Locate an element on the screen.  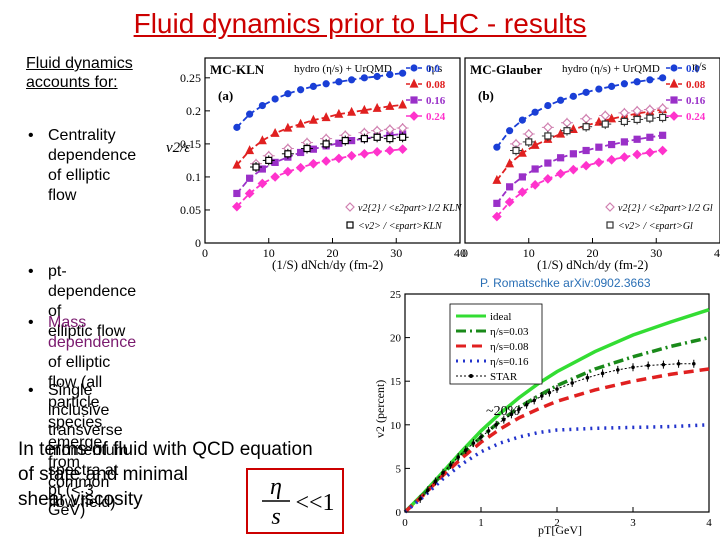
x-tick-label: 10 is located at coordinates (269, 253).